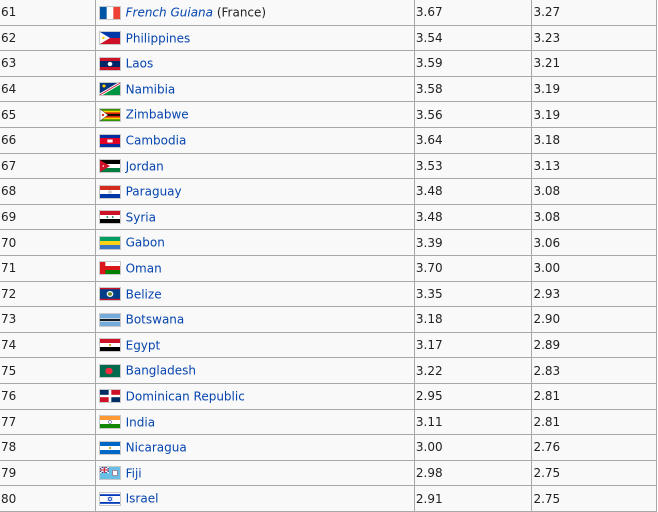 This screenshot has width=658, height=512. Describe the element at coordinates (473, 473) in the screenshot. I see `value-1-cell: 2.98` at that location.